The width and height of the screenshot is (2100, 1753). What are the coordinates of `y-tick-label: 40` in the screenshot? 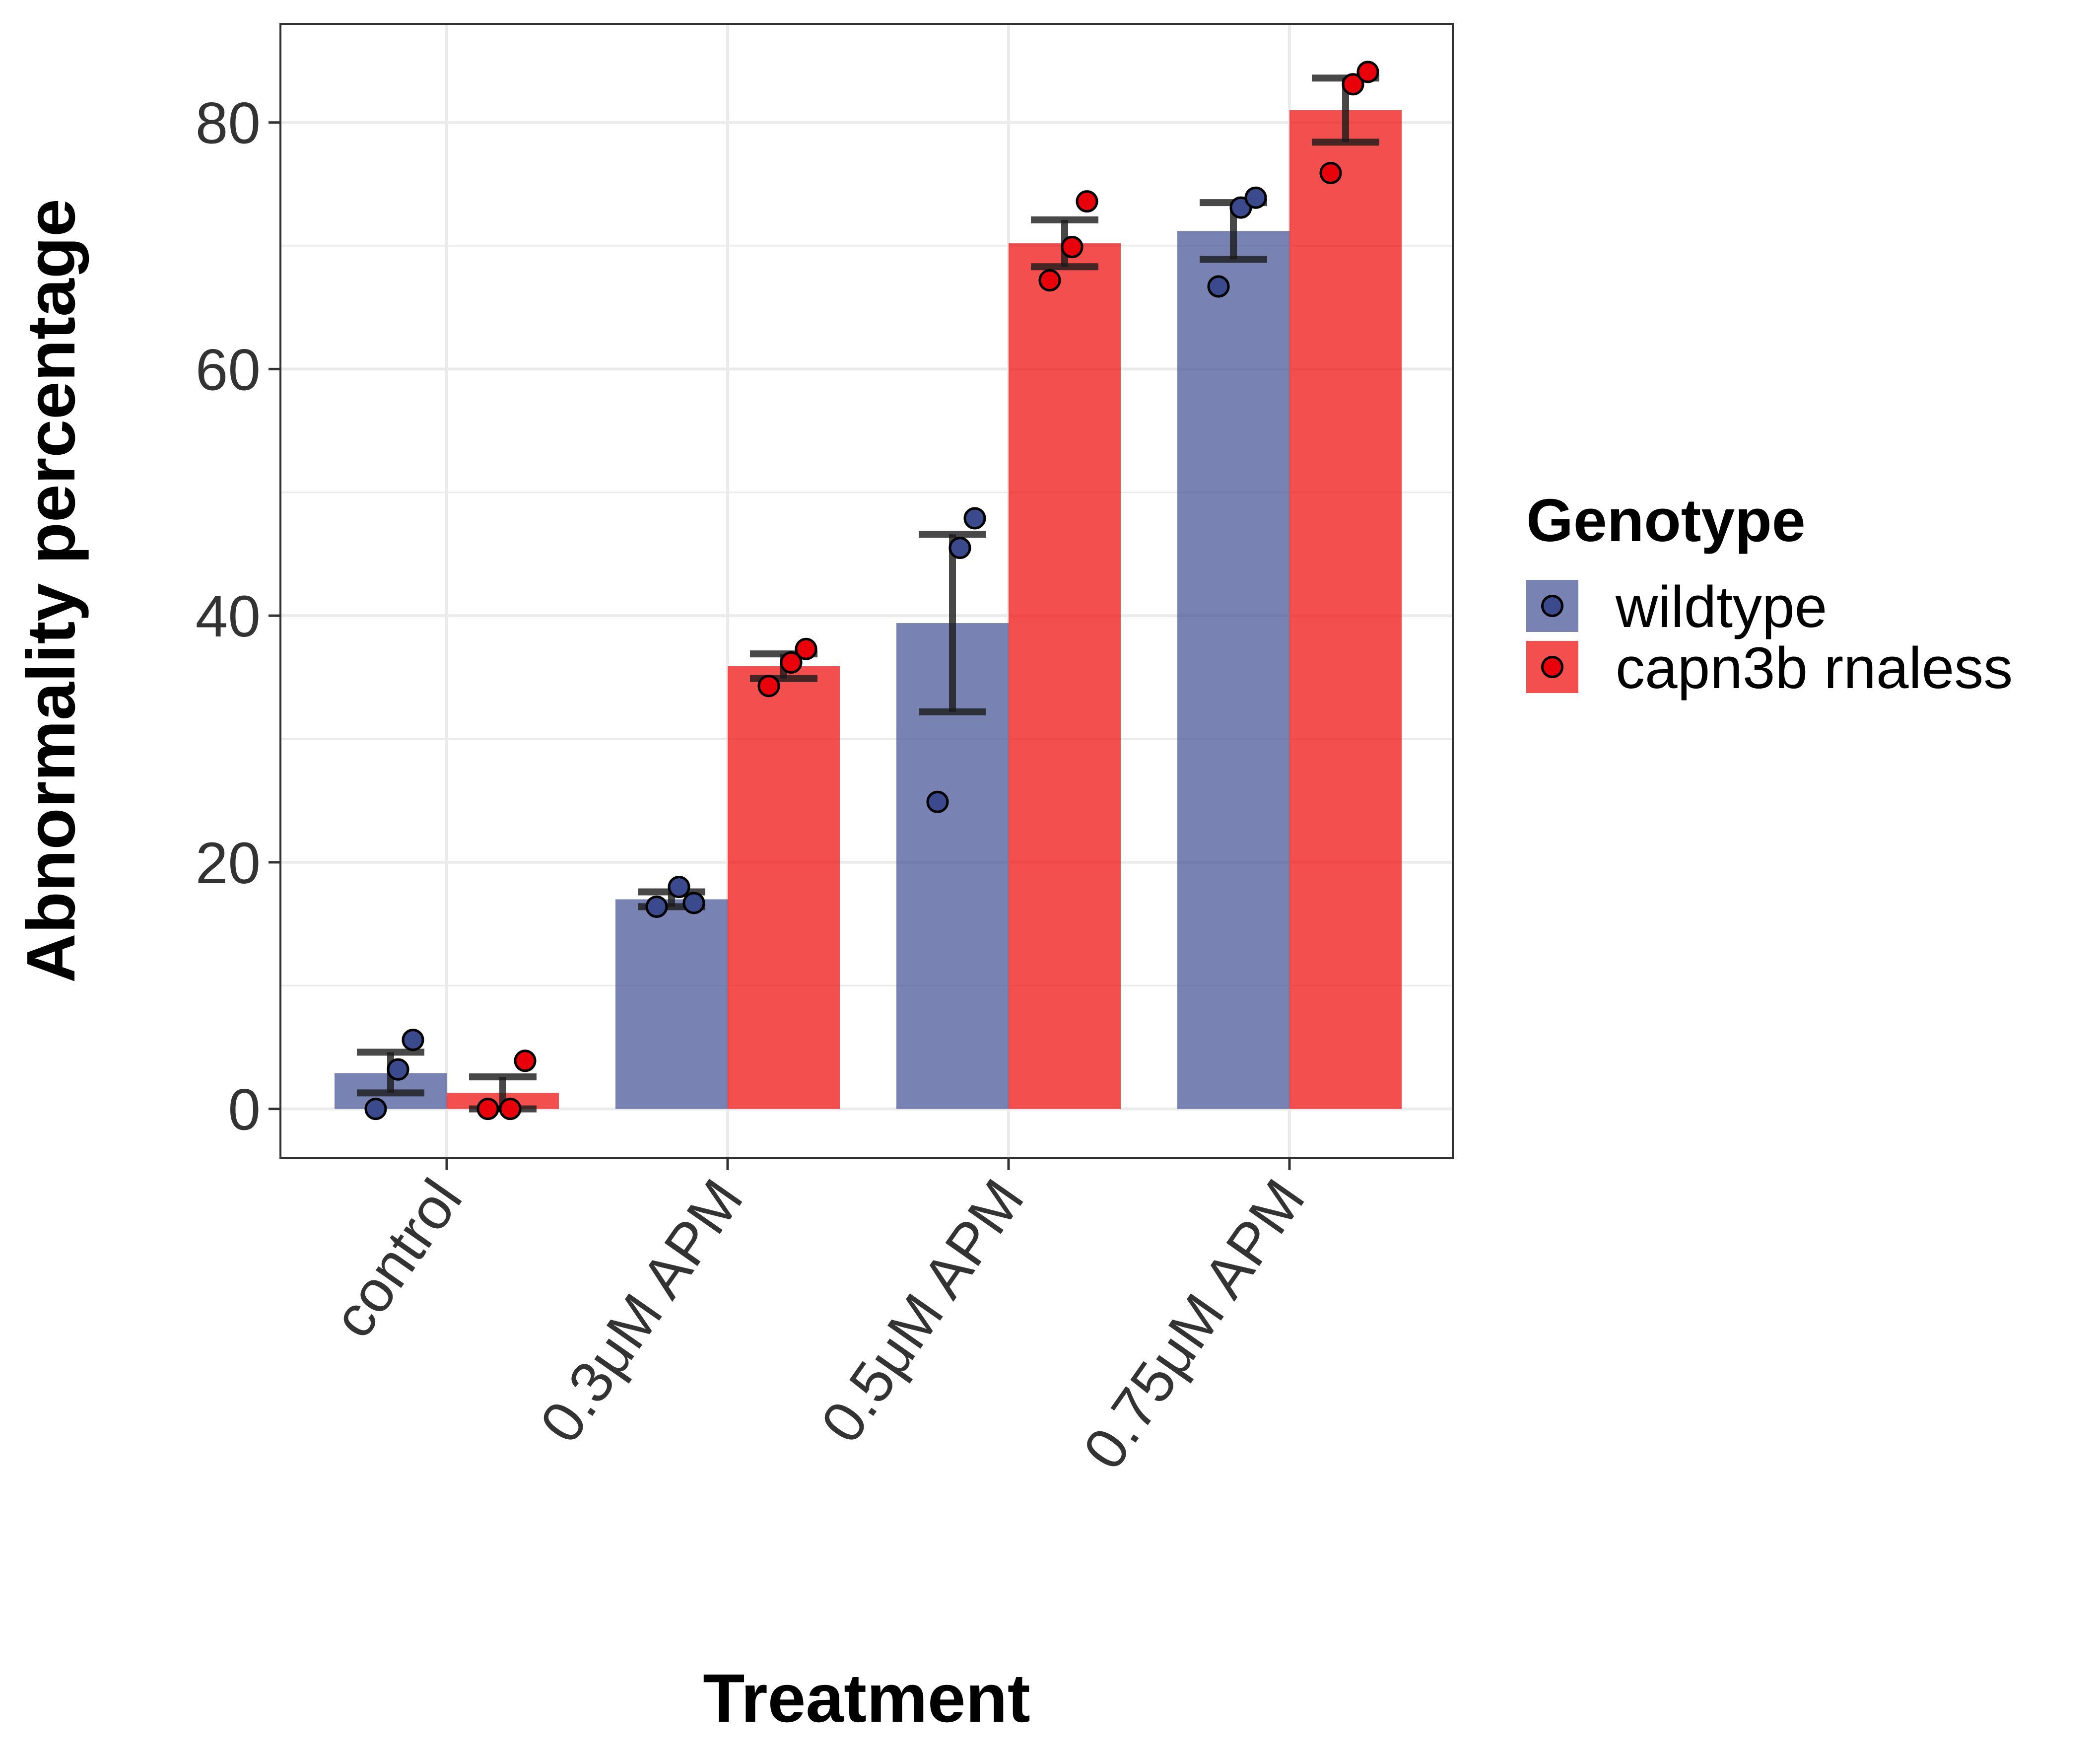 It's located at (229, 616).